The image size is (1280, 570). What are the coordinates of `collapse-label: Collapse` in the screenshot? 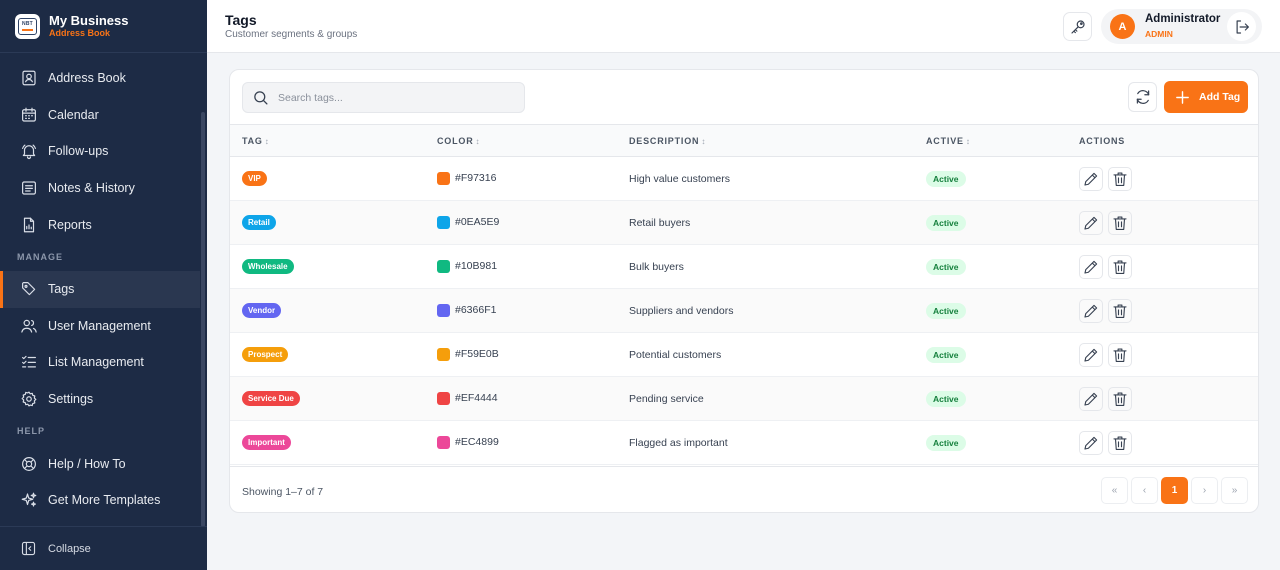 It's located at (69, 548).